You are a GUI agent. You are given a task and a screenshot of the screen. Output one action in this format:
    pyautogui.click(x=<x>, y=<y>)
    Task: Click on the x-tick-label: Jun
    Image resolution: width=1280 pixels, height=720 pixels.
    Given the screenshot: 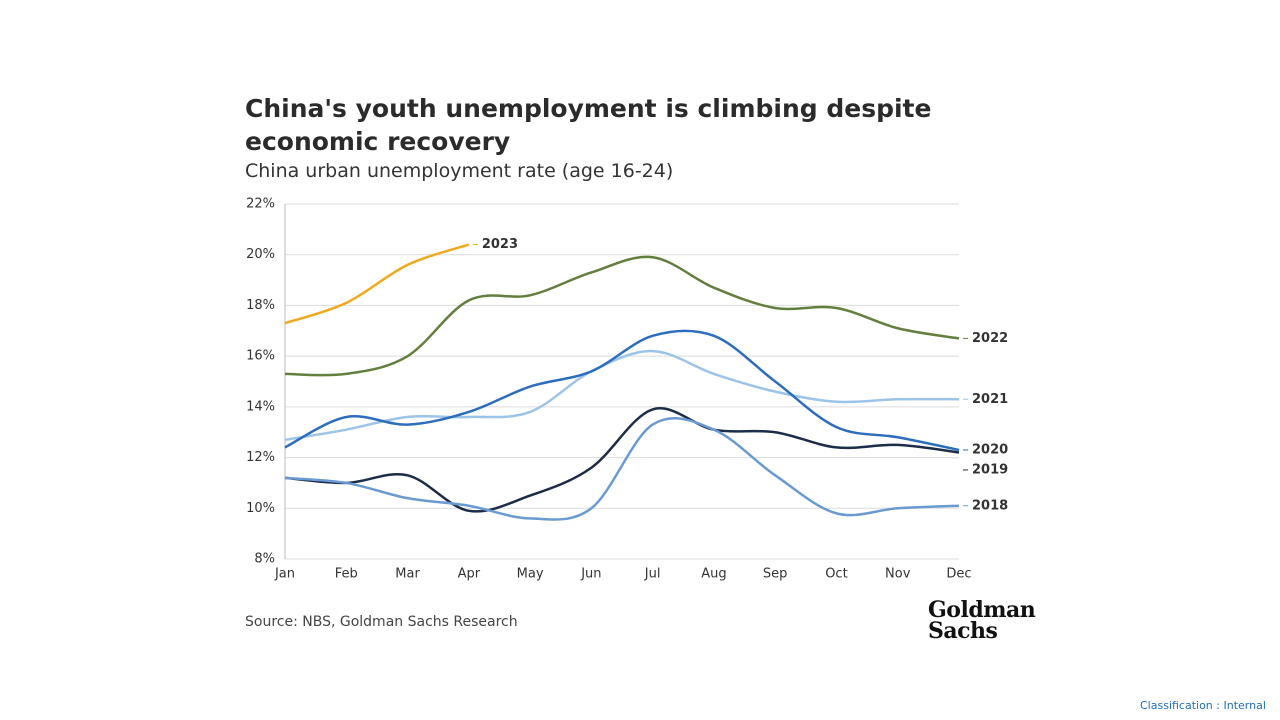 What is the action you would take?
    pyautogui.click(x=590, y=574)
    